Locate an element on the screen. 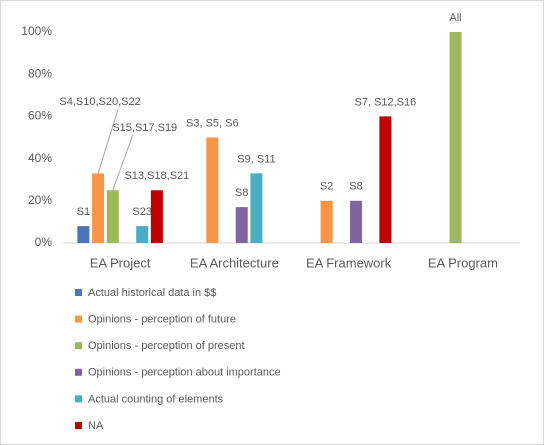 This screenshot has width=544, height=445. data-label: All is located at coordinates (455, 18).